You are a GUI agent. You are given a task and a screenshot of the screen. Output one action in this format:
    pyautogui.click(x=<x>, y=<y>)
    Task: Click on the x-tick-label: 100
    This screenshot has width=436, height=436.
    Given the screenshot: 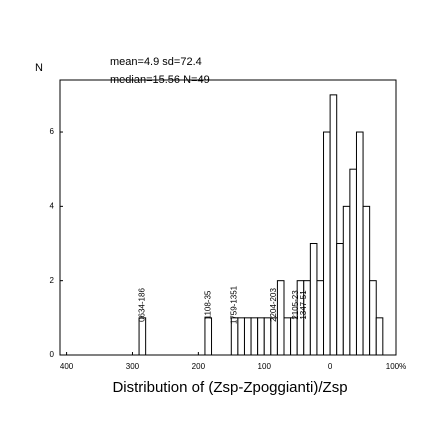 What is the action you would take?
    pyautogui.click(x=265, y=366)
    